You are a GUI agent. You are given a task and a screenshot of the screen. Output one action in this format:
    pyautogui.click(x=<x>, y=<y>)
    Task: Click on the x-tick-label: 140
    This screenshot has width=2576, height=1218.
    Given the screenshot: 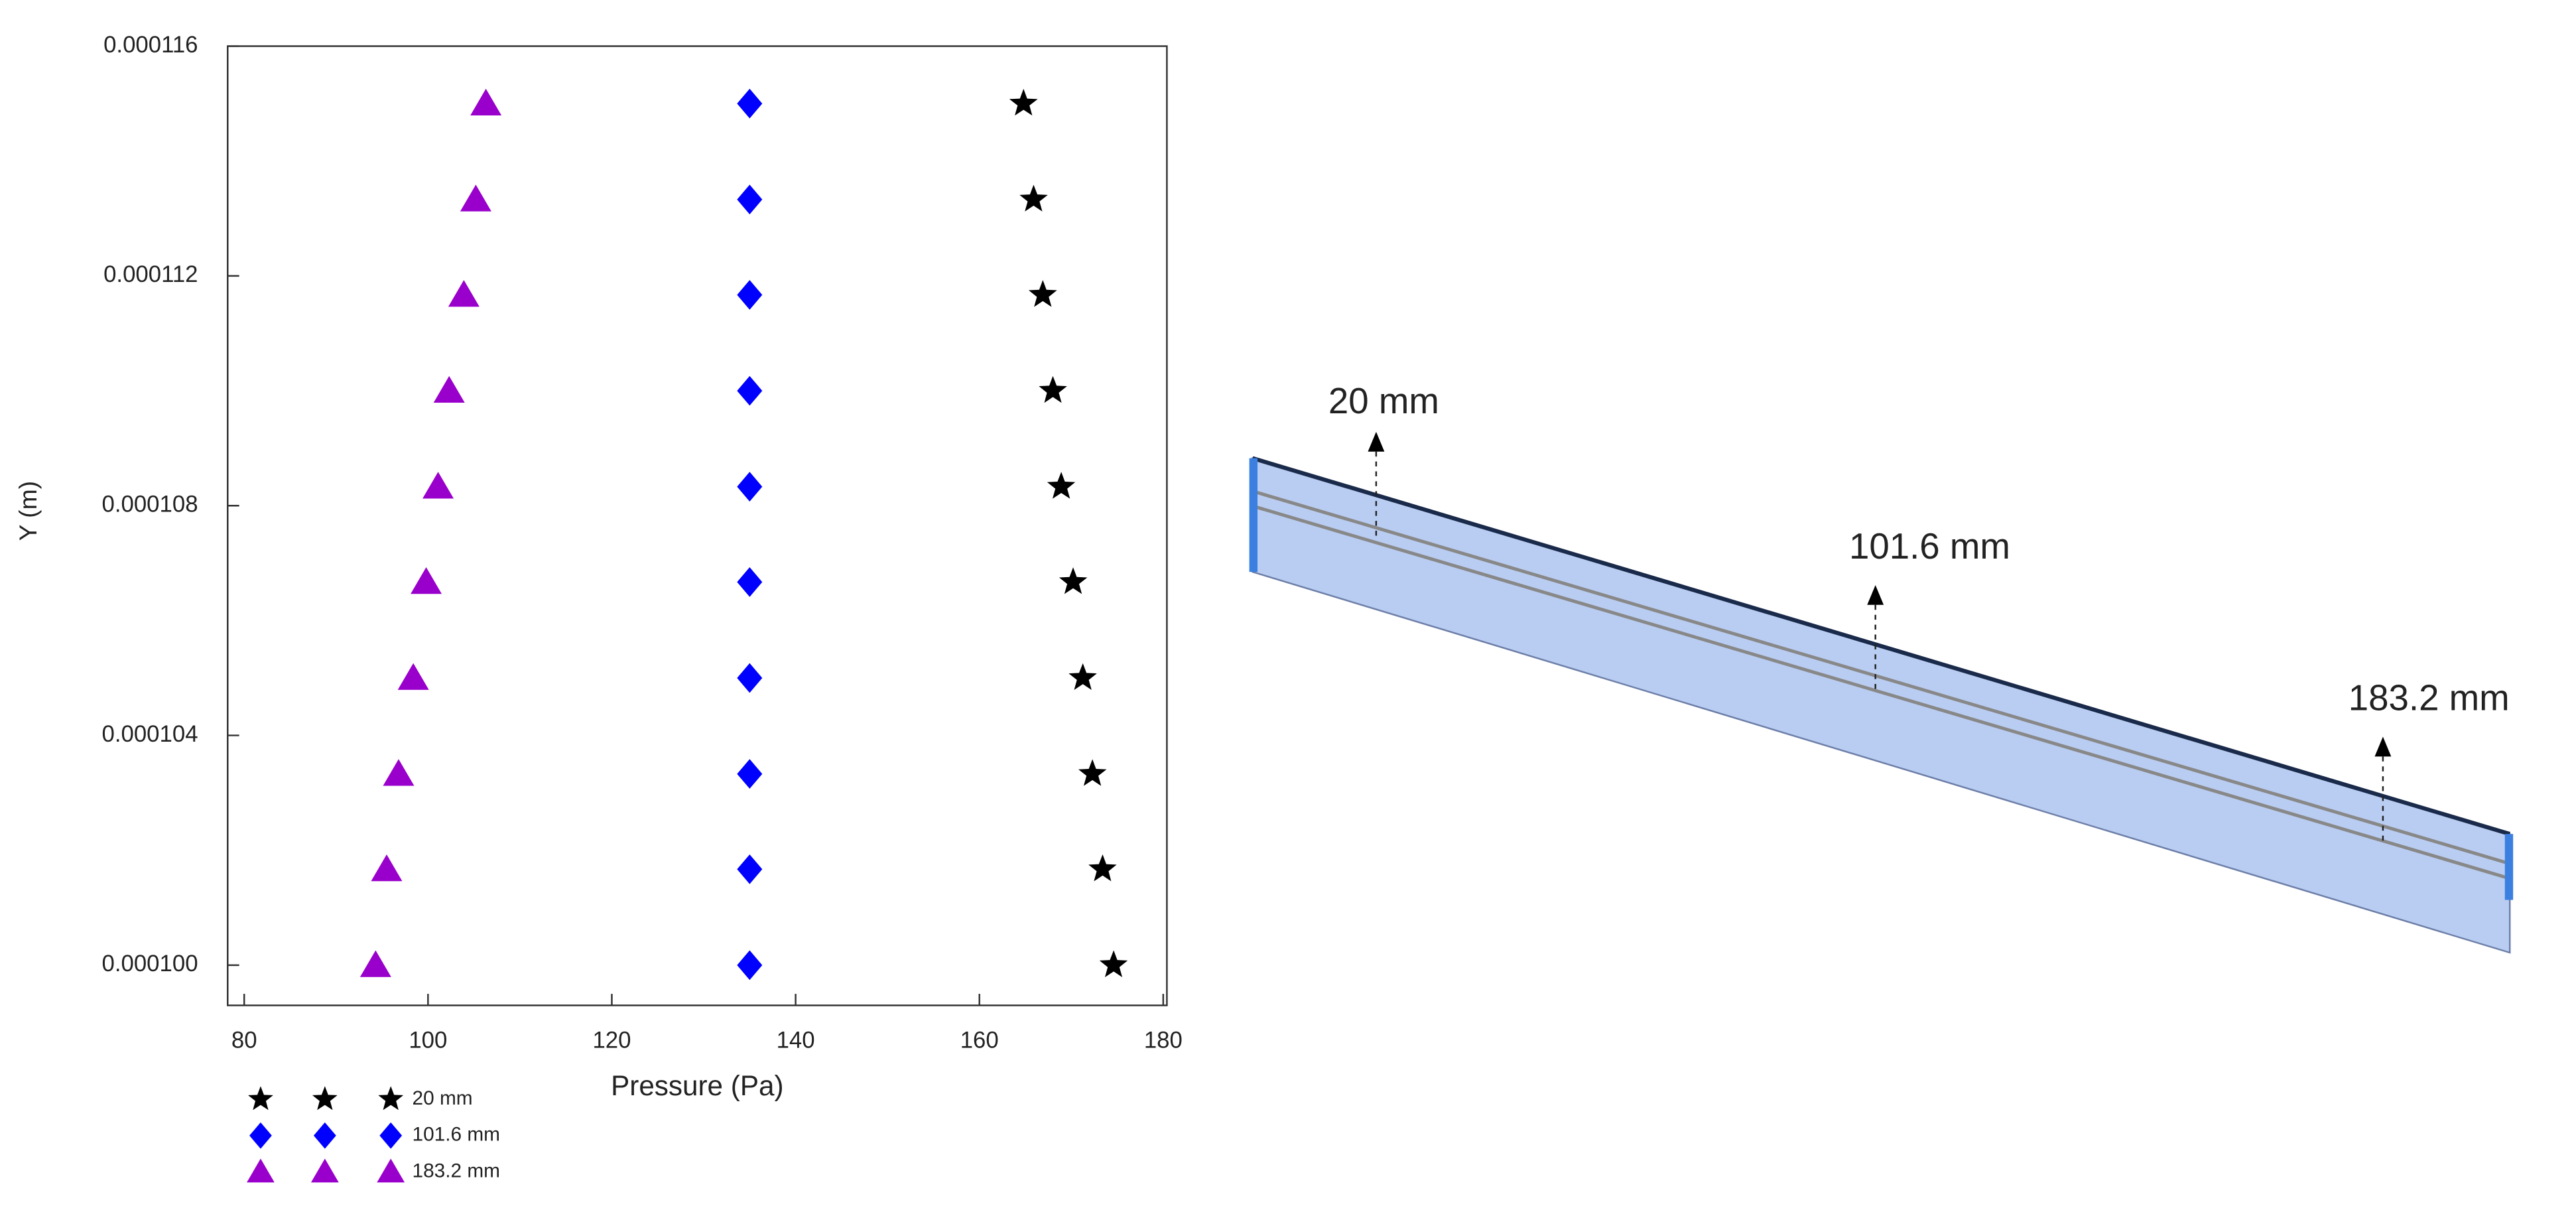 What is the action you would take?
    pyautogui.click(x=796, y=1040)
    